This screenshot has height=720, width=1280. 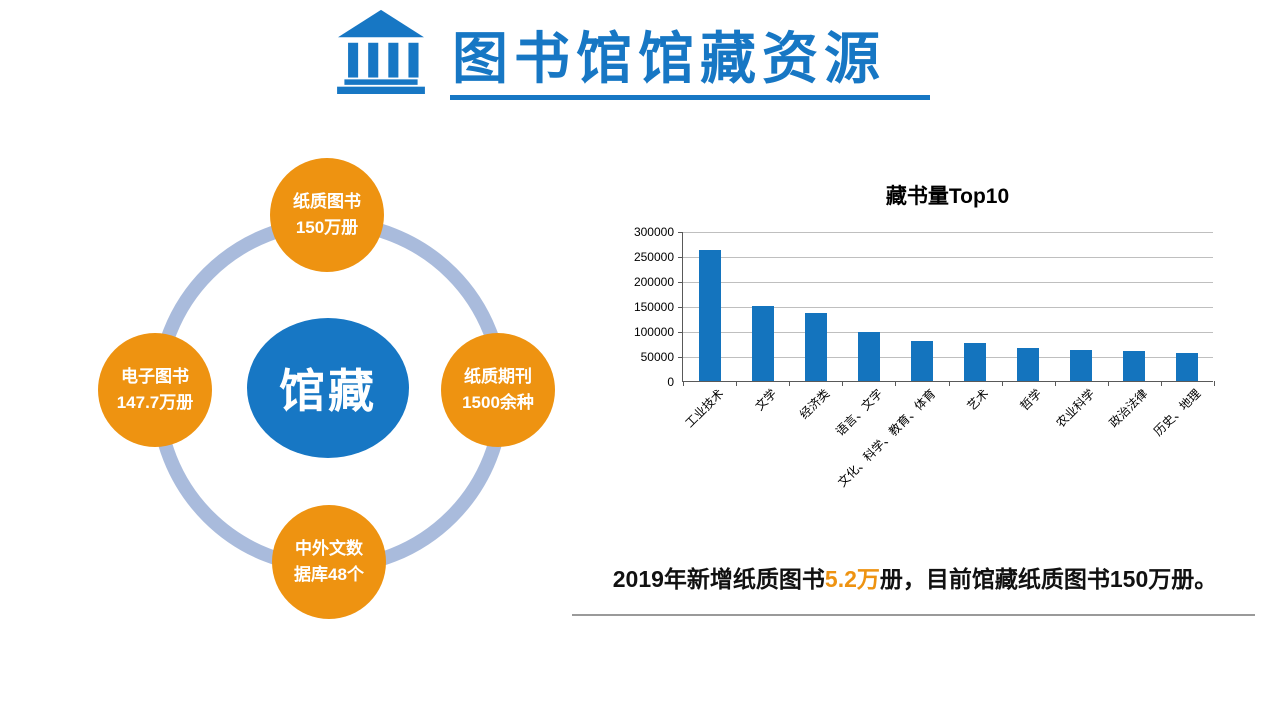 I want to click on diagram-node-paper-journals: 纸质期刊 1500余种, so click(x=498, y=390).